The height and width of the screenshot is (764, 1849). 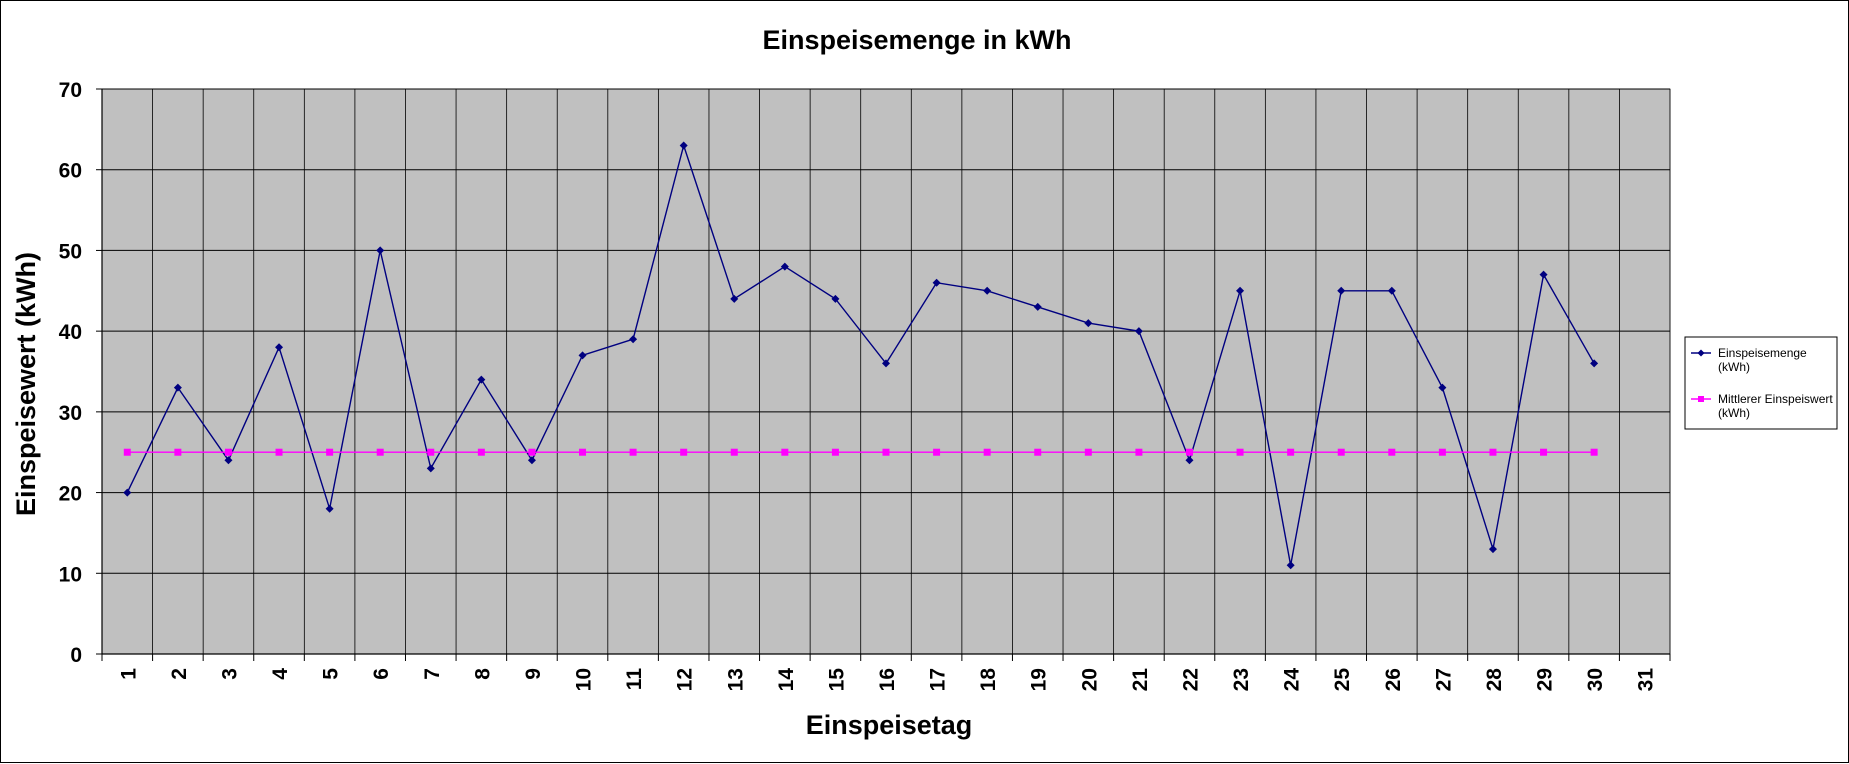 What do you see at coordinates (70, 251) in the screenshot?
I see `y-tick-label: 50` at bounding box center [70, 251].